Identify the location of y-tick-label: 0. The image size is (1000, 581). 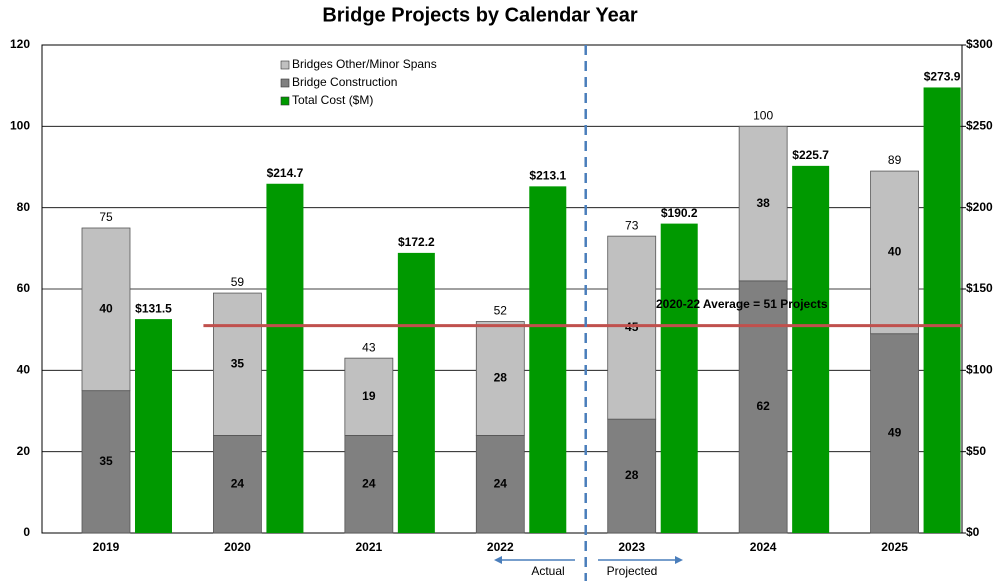
(26, 532).